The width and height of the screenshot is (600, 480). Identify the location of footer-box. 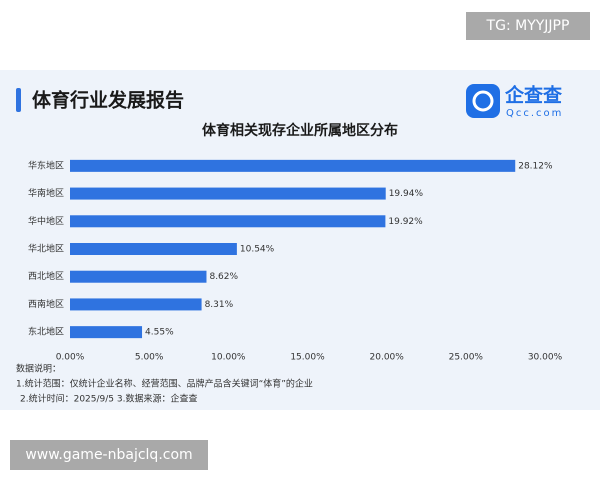
(109, 455).